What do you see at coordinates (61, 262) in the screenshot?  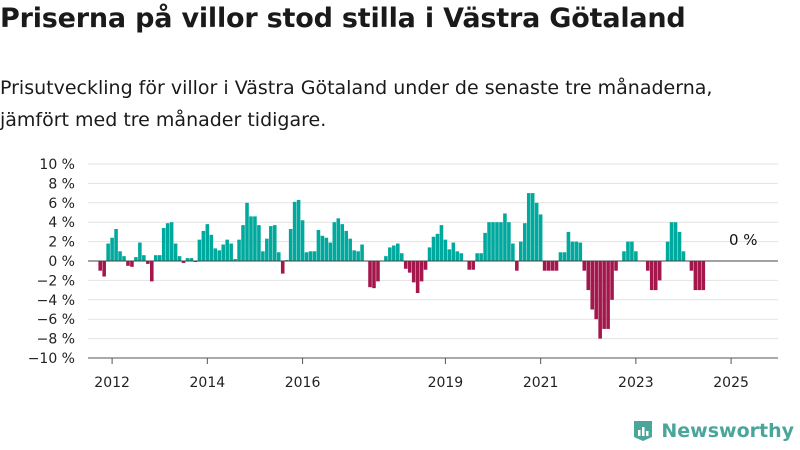 I see `y-tick-label: 0 %` at bounding box center [61, 262].